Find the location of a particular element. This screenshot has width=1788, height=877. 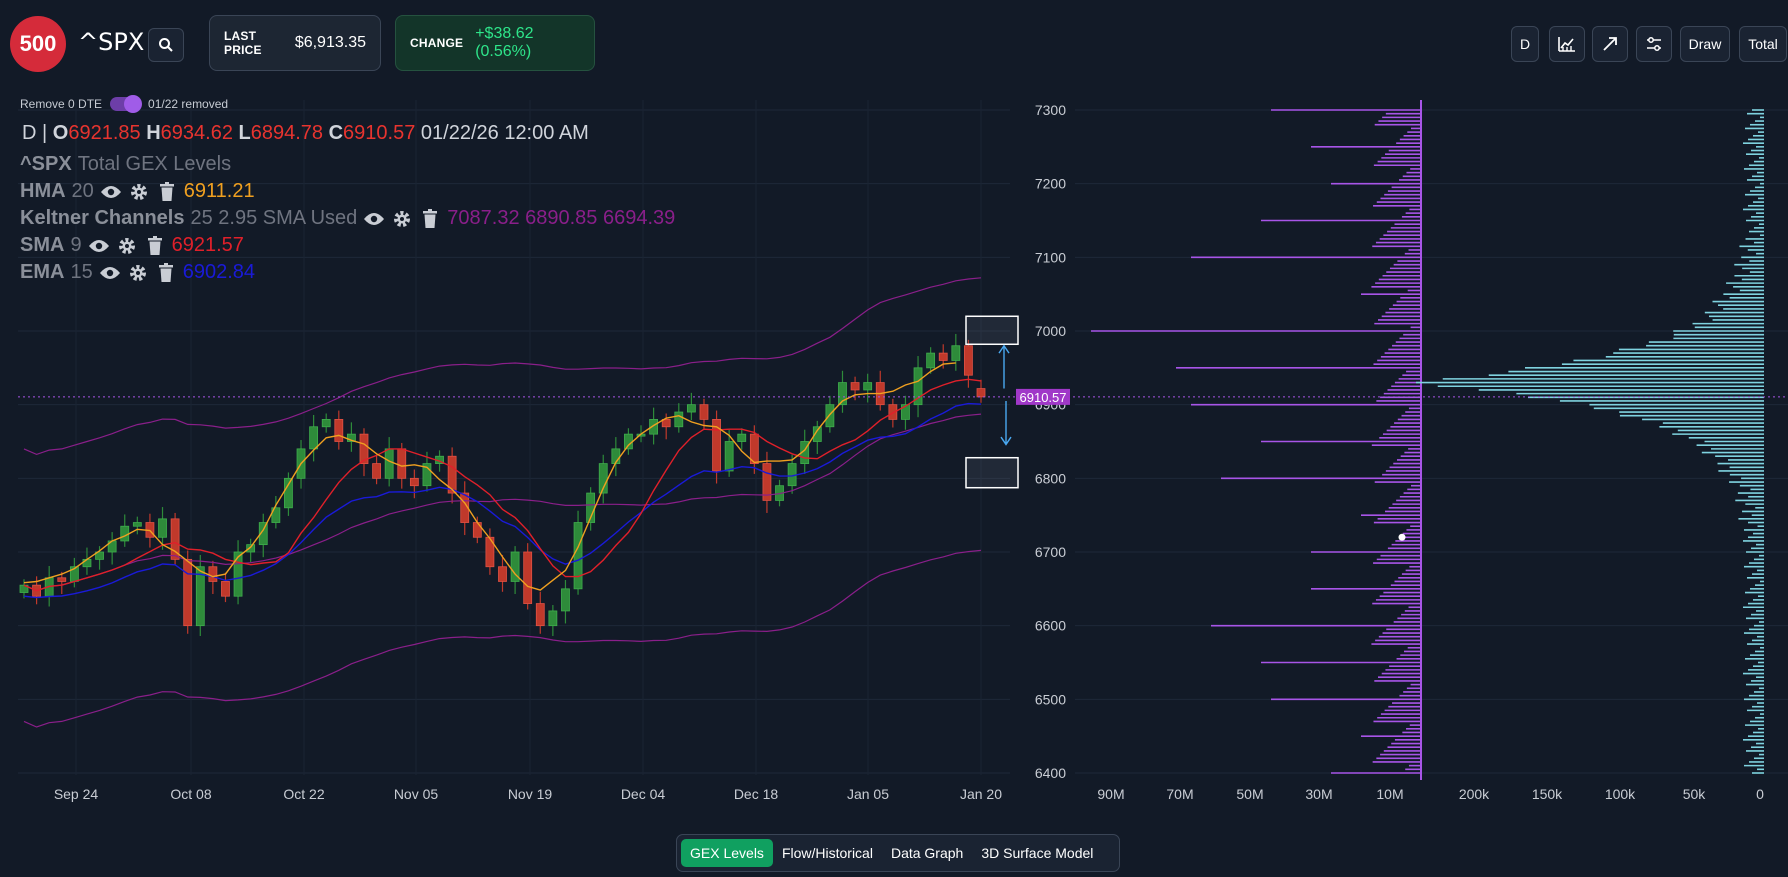

ohlc-close-label: C is located at coordinates (336, 133).